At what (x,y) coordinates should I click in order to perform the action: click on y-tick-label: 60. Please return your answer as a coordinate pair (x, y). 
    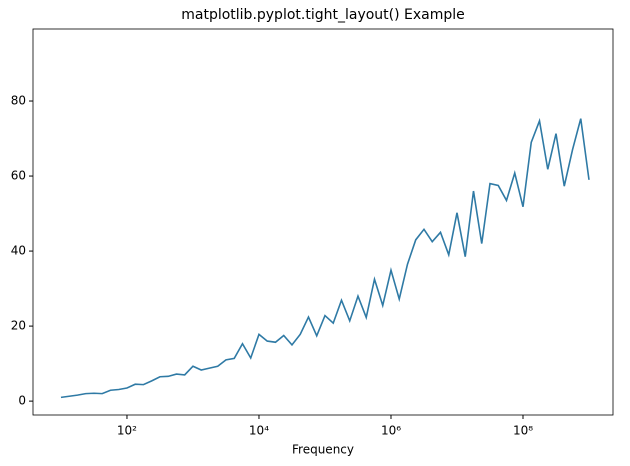
    Looking at the image, I should click on (18, 176).